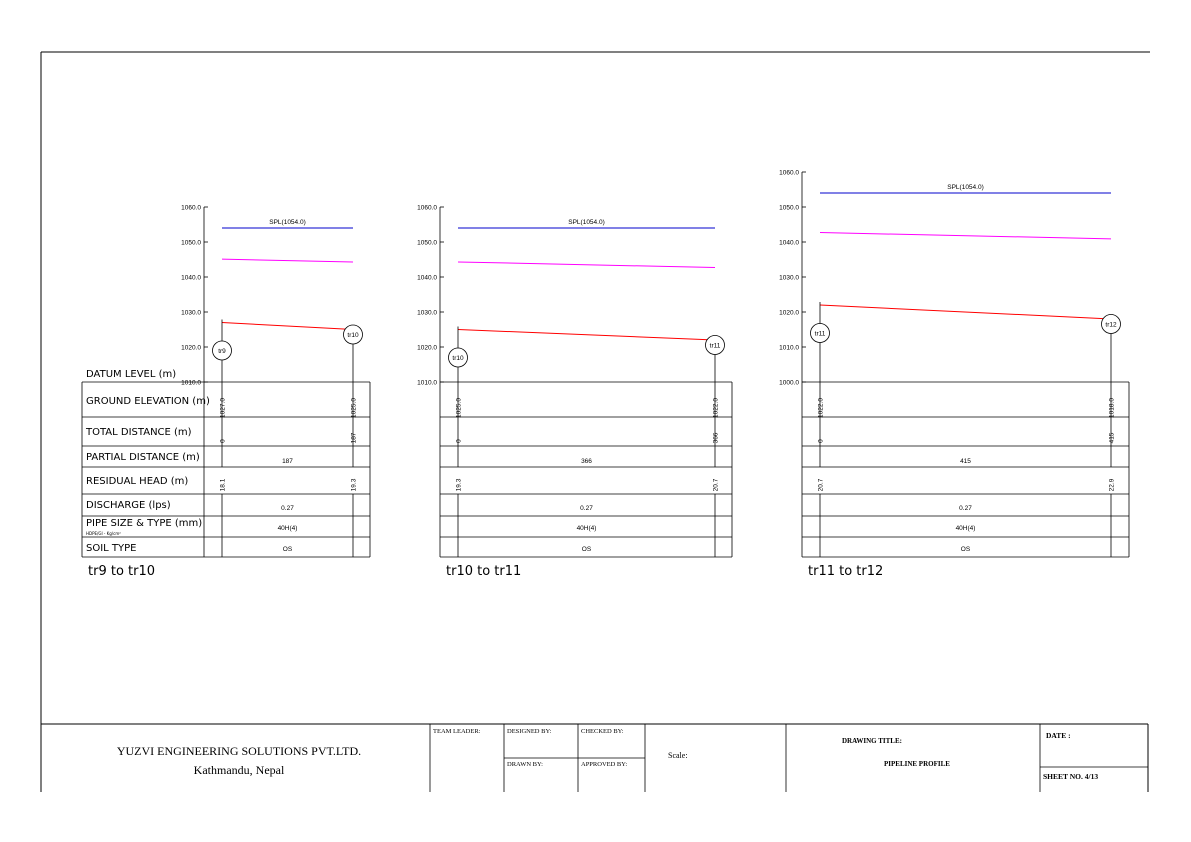 The height and width of the screenshot is (842, 1191). I want to click on node-label: tr9, so click(222, 351).